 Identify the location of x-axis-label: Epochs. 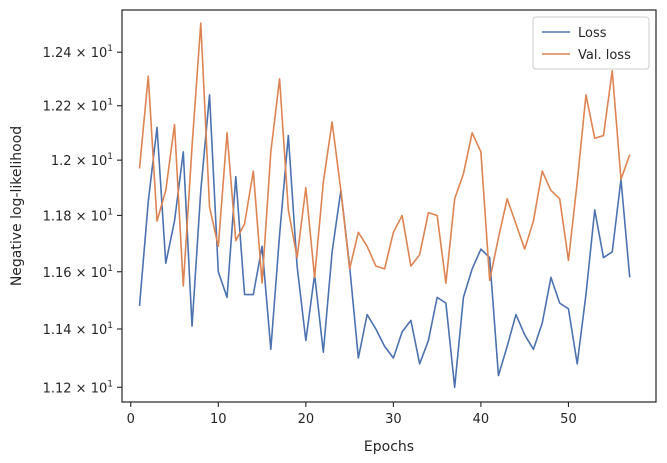
(389, 447).